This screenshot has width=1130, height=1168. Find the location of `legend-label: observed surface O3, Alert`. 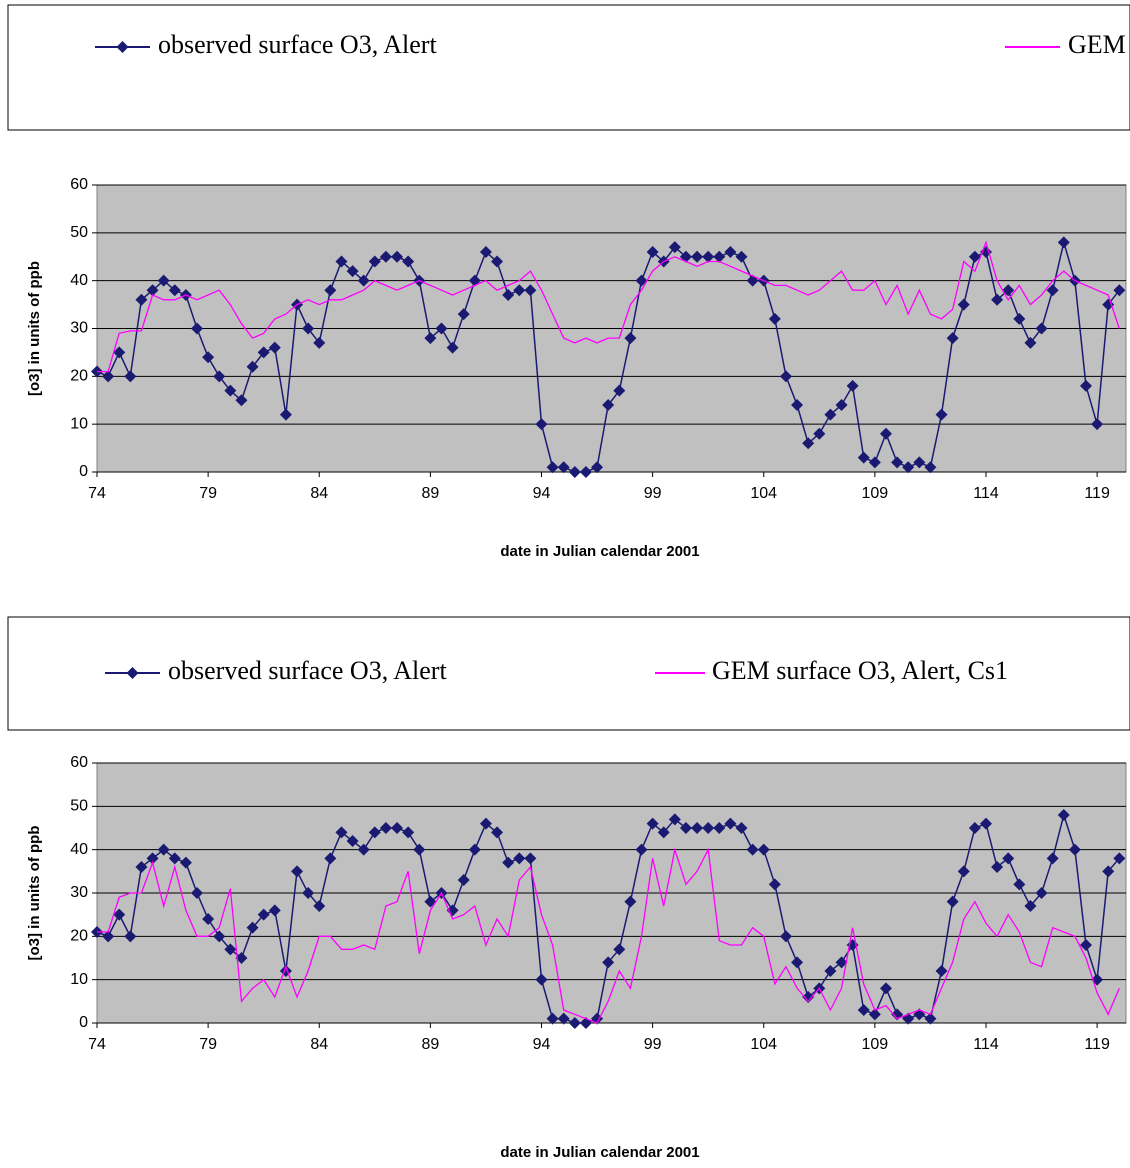

legend-label: observed surface O3, Alert is located at coordinates (307, 670).